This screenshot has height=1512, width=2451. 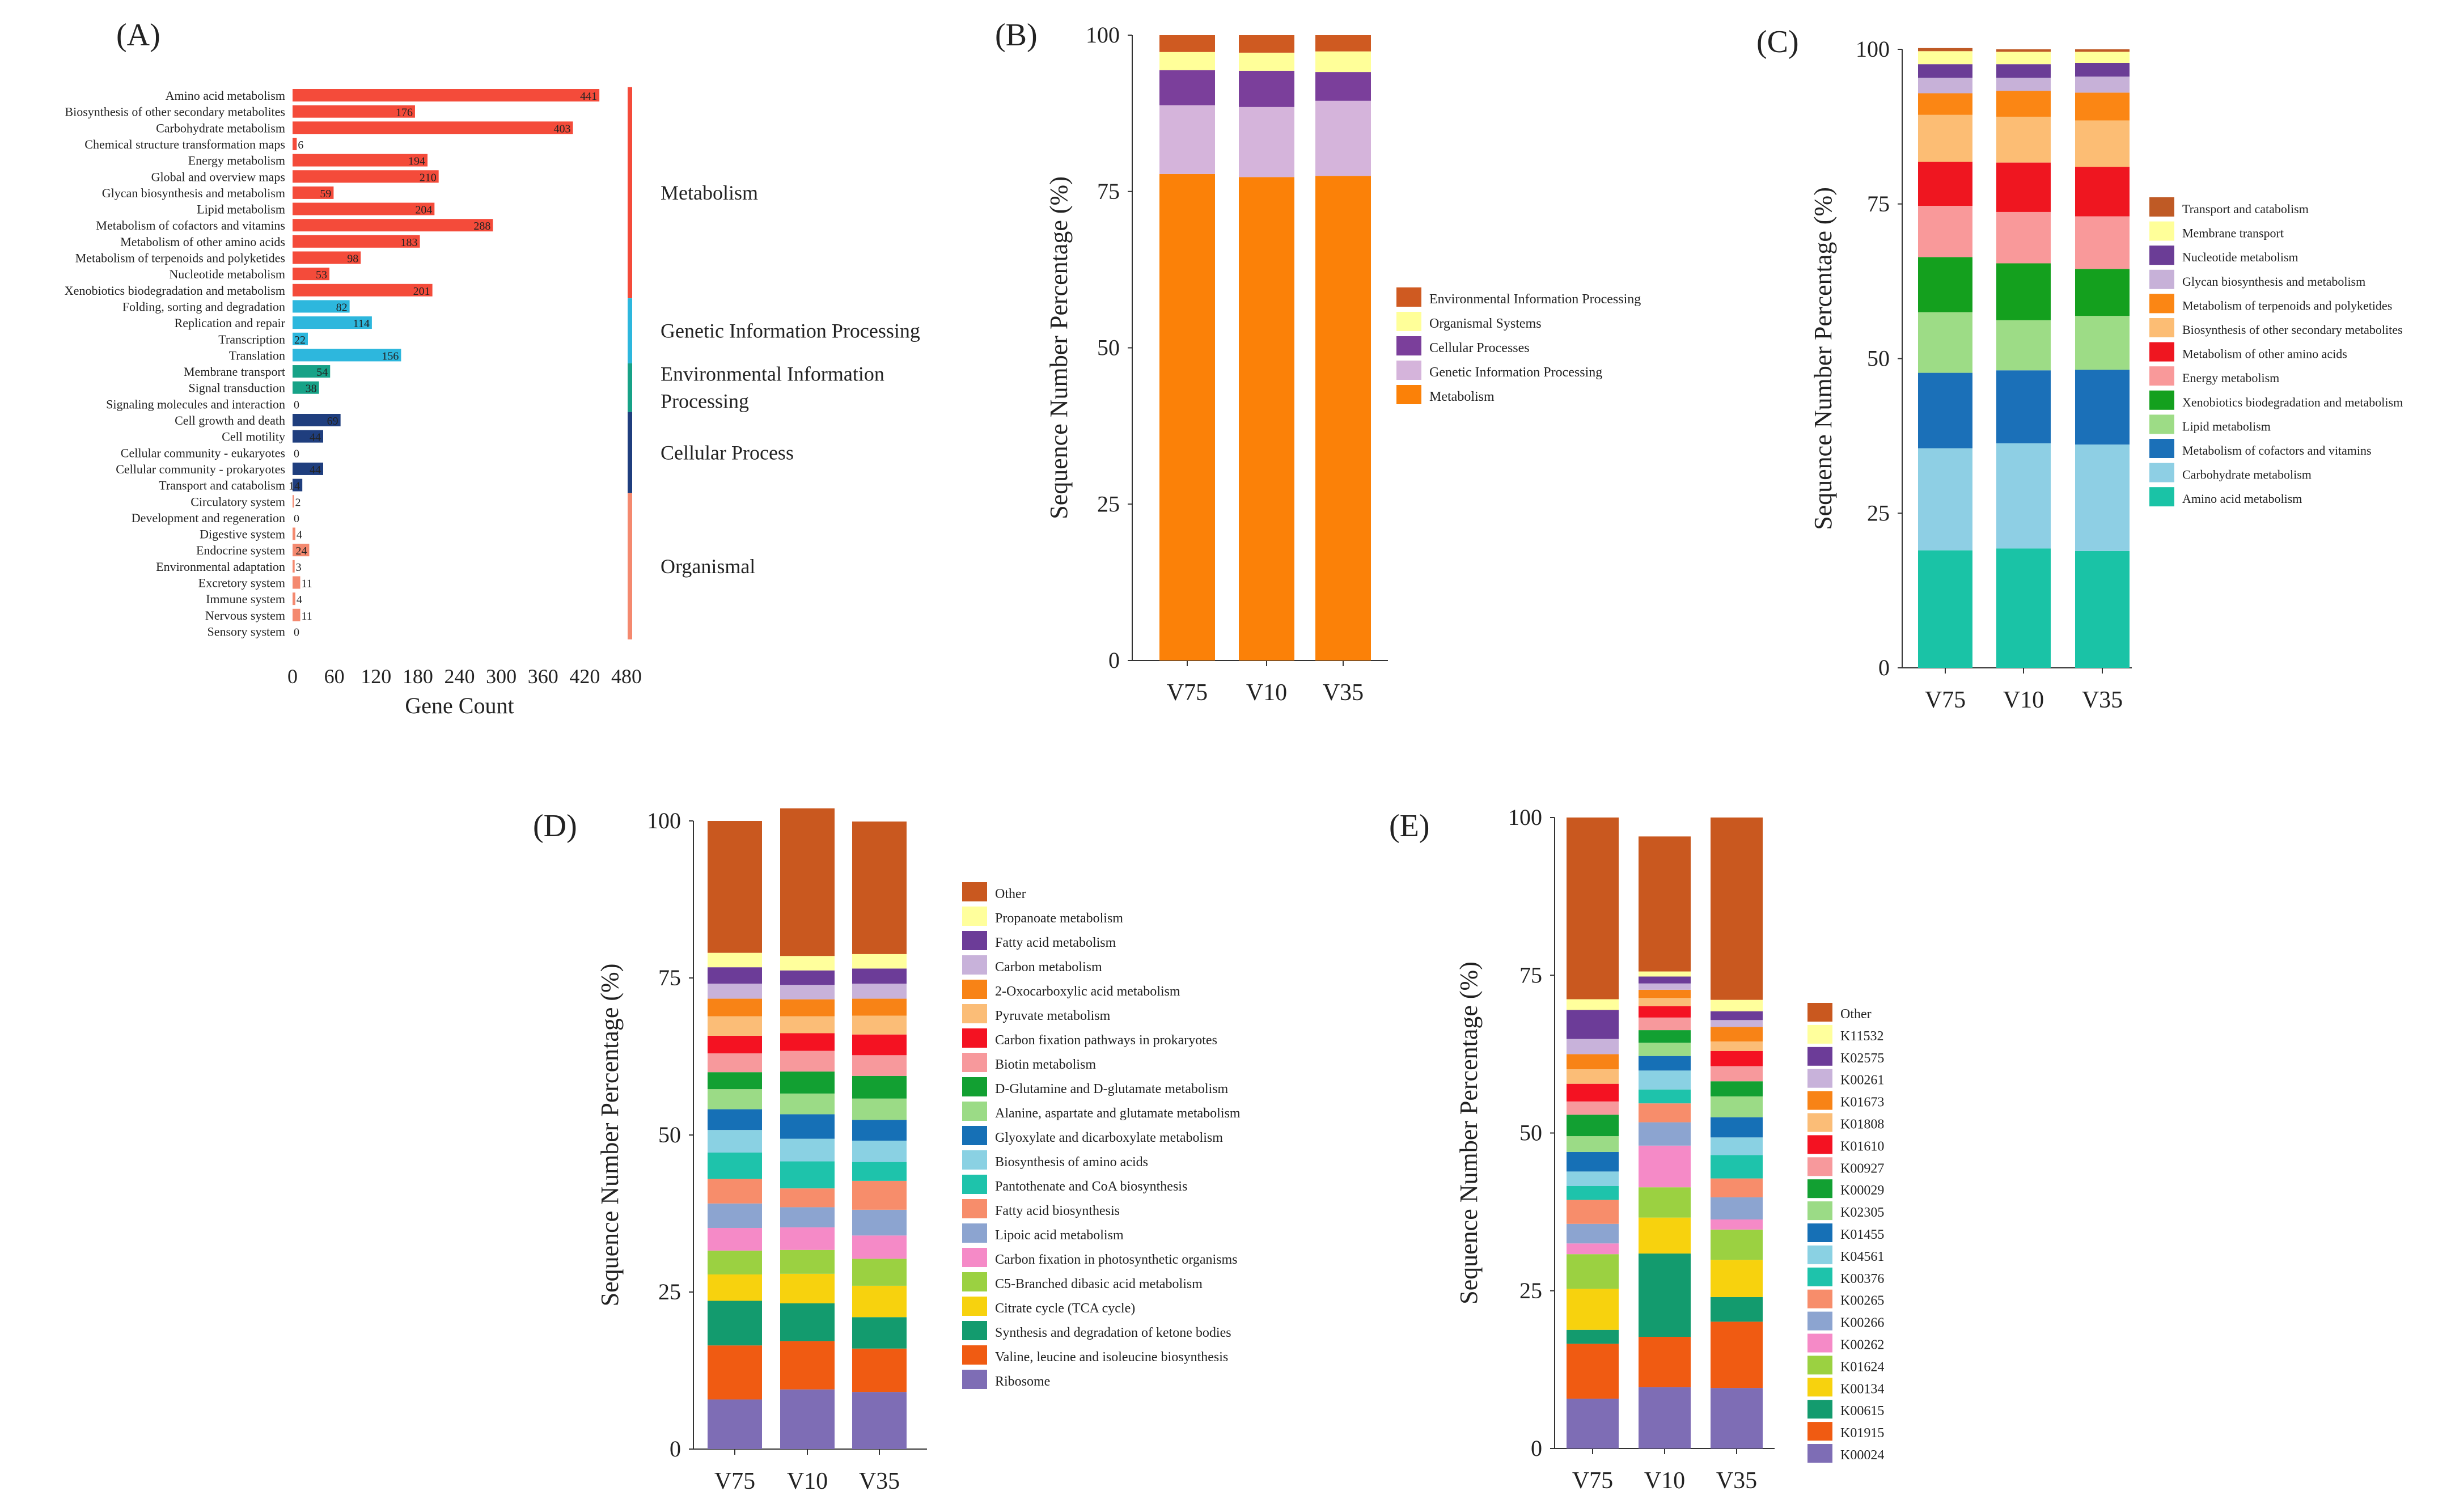 I want to click on bar-v35-synthesis-and-degradation-of-ketone-bodies, so click(x=879, y=1333).